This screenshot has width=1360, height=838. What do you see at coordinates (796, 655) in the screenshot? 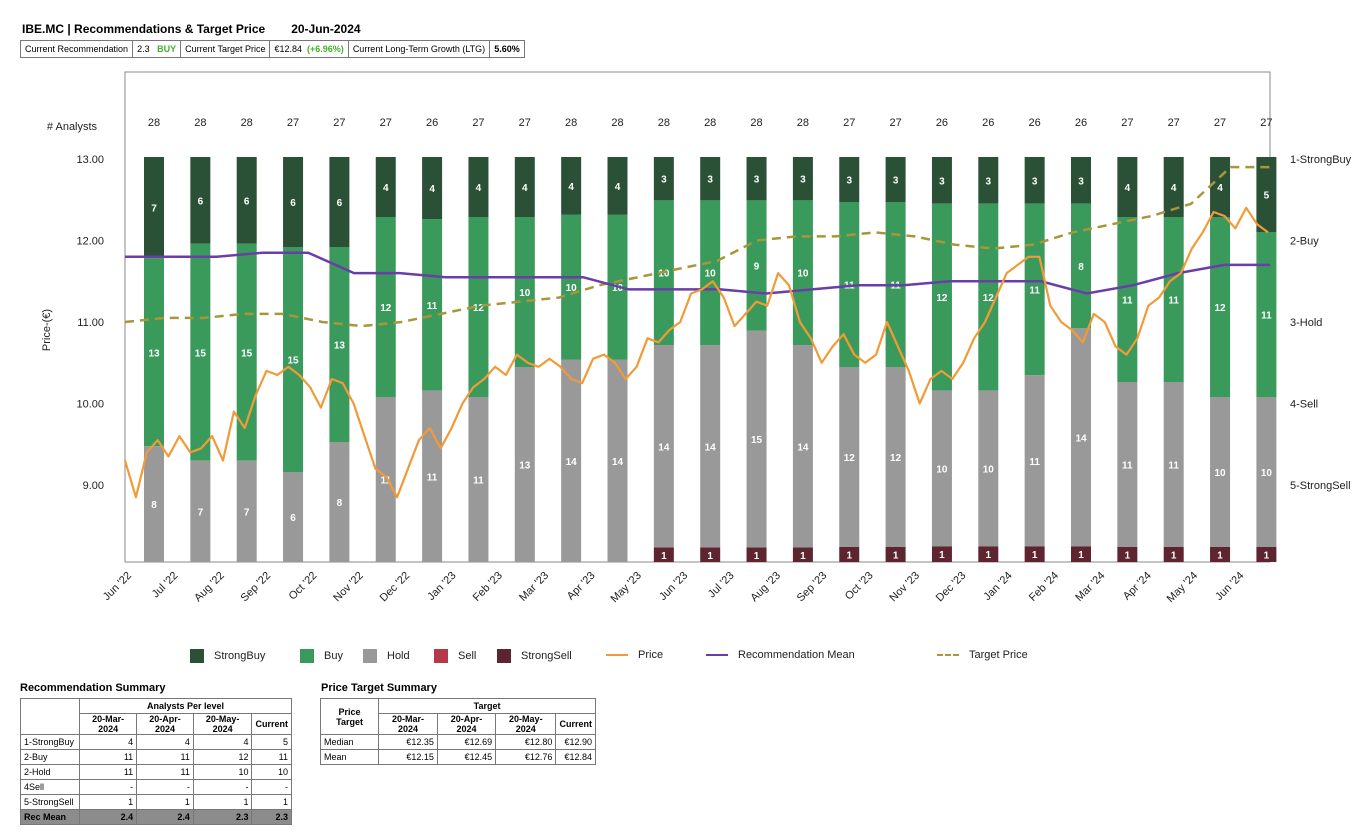
I see `legend-label: Recommendation Mean` at bounding box center [796, 655].